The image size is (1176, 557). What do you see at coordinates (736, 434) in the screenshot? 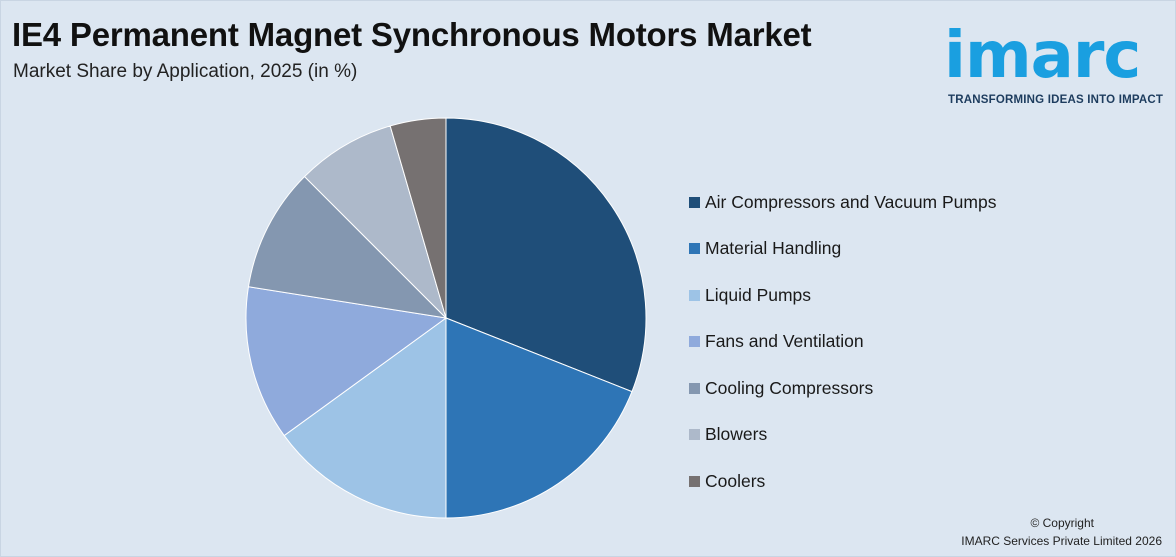
I see `legend-label: Blowers` at bounding box center [736, 434].